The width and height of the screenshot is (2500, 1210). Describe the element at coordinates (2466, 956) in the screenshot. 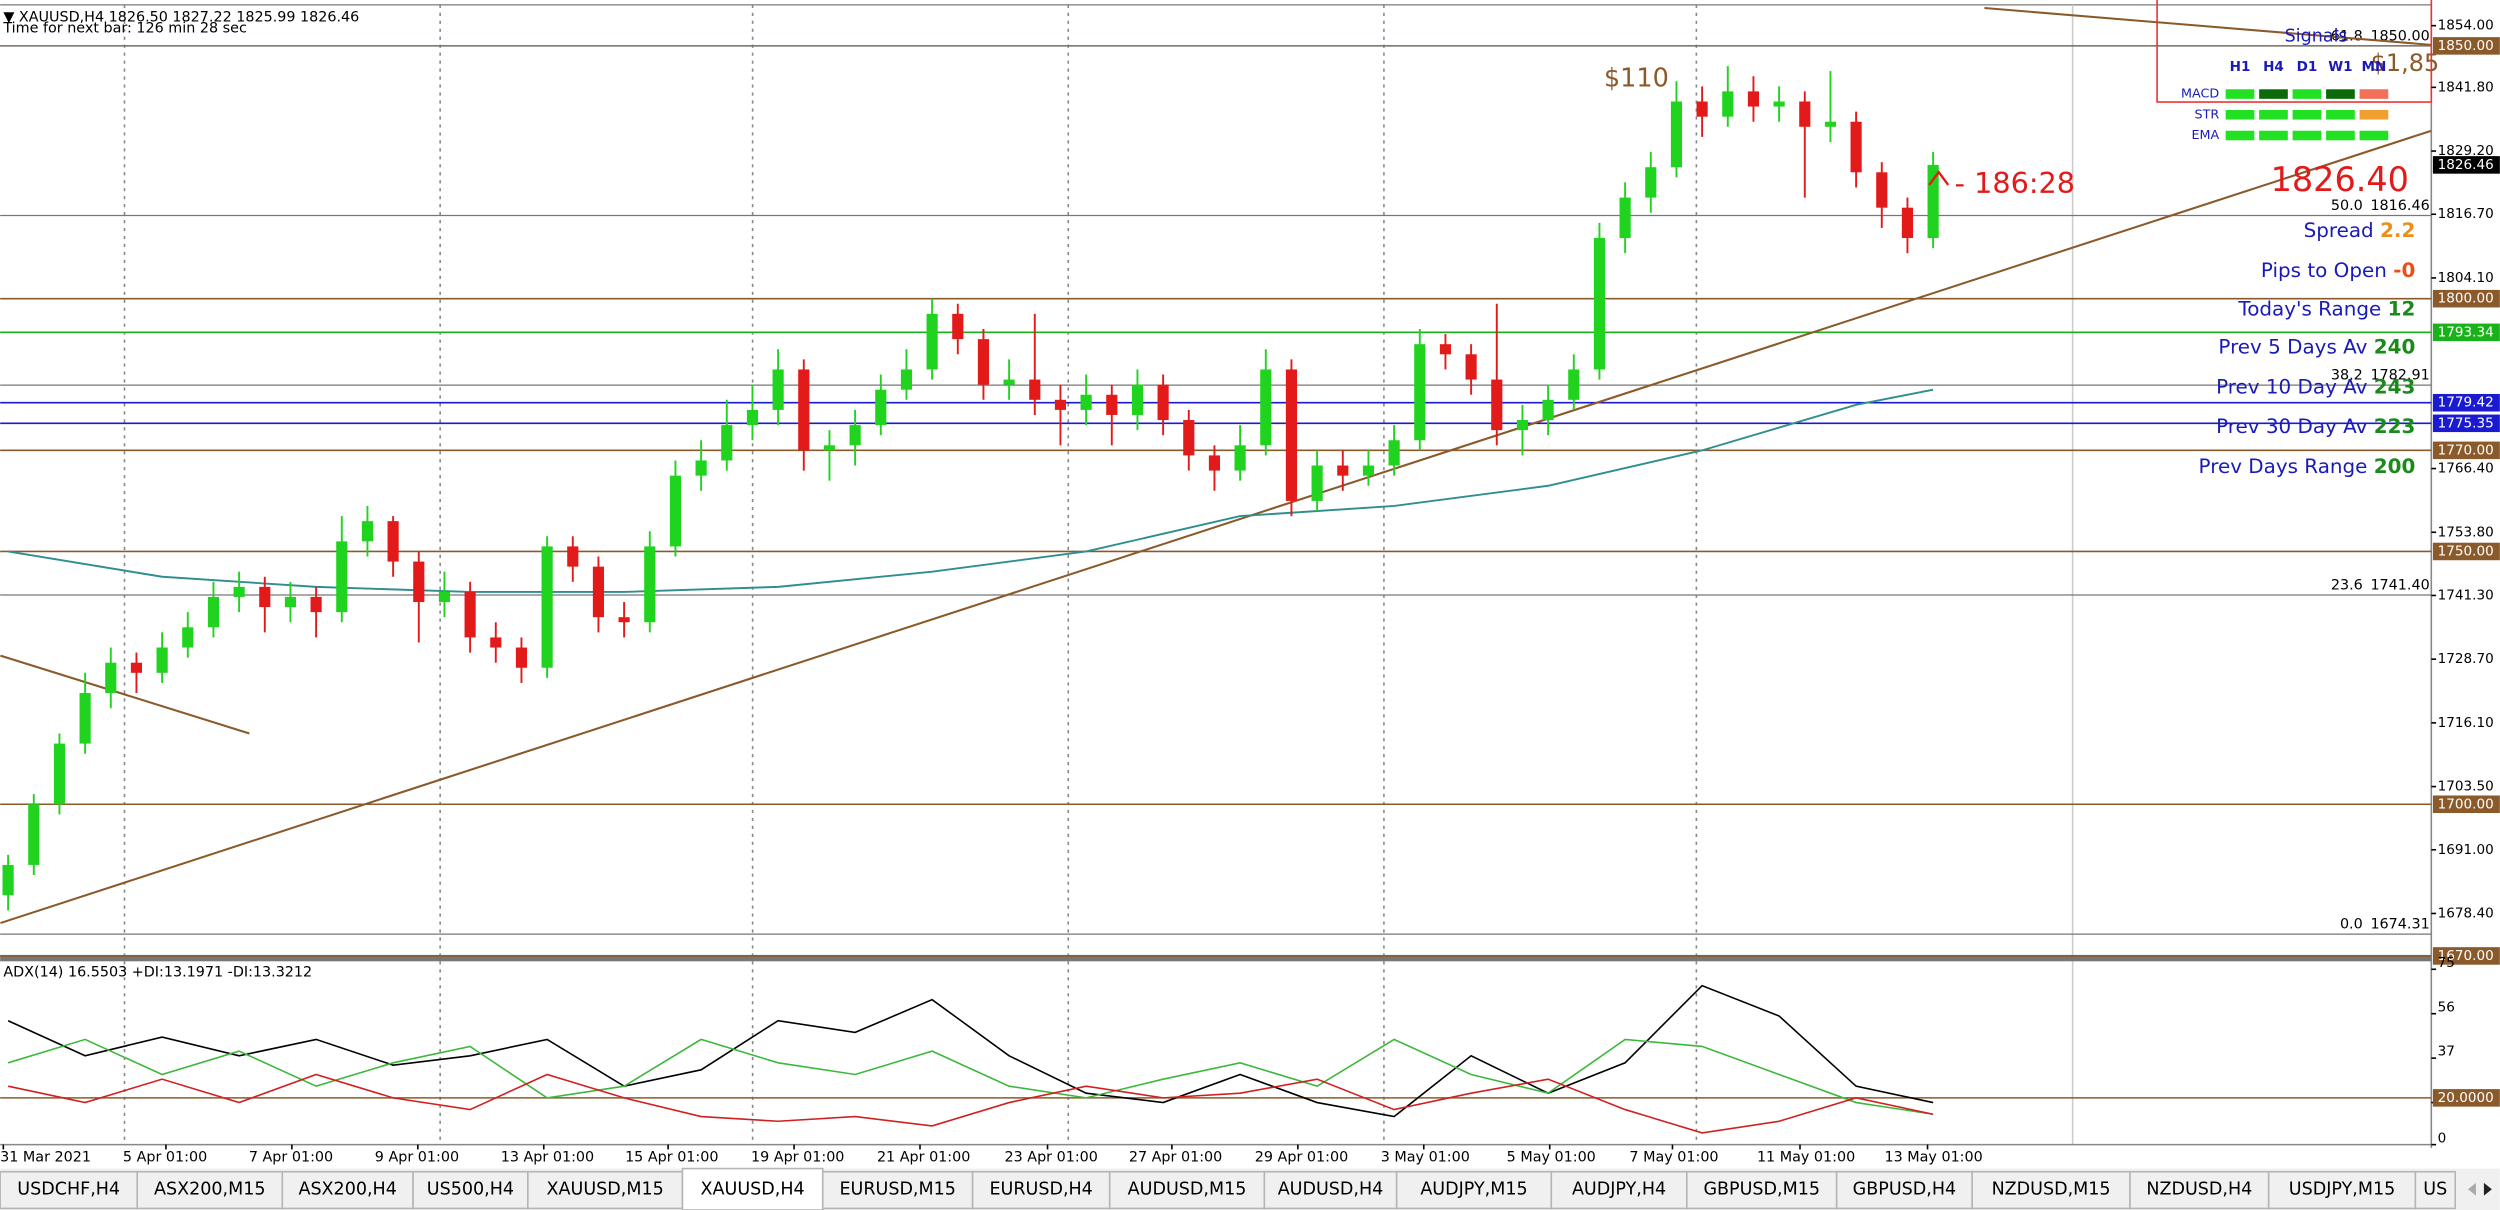

I see `level-label: 1670.00` at that location.